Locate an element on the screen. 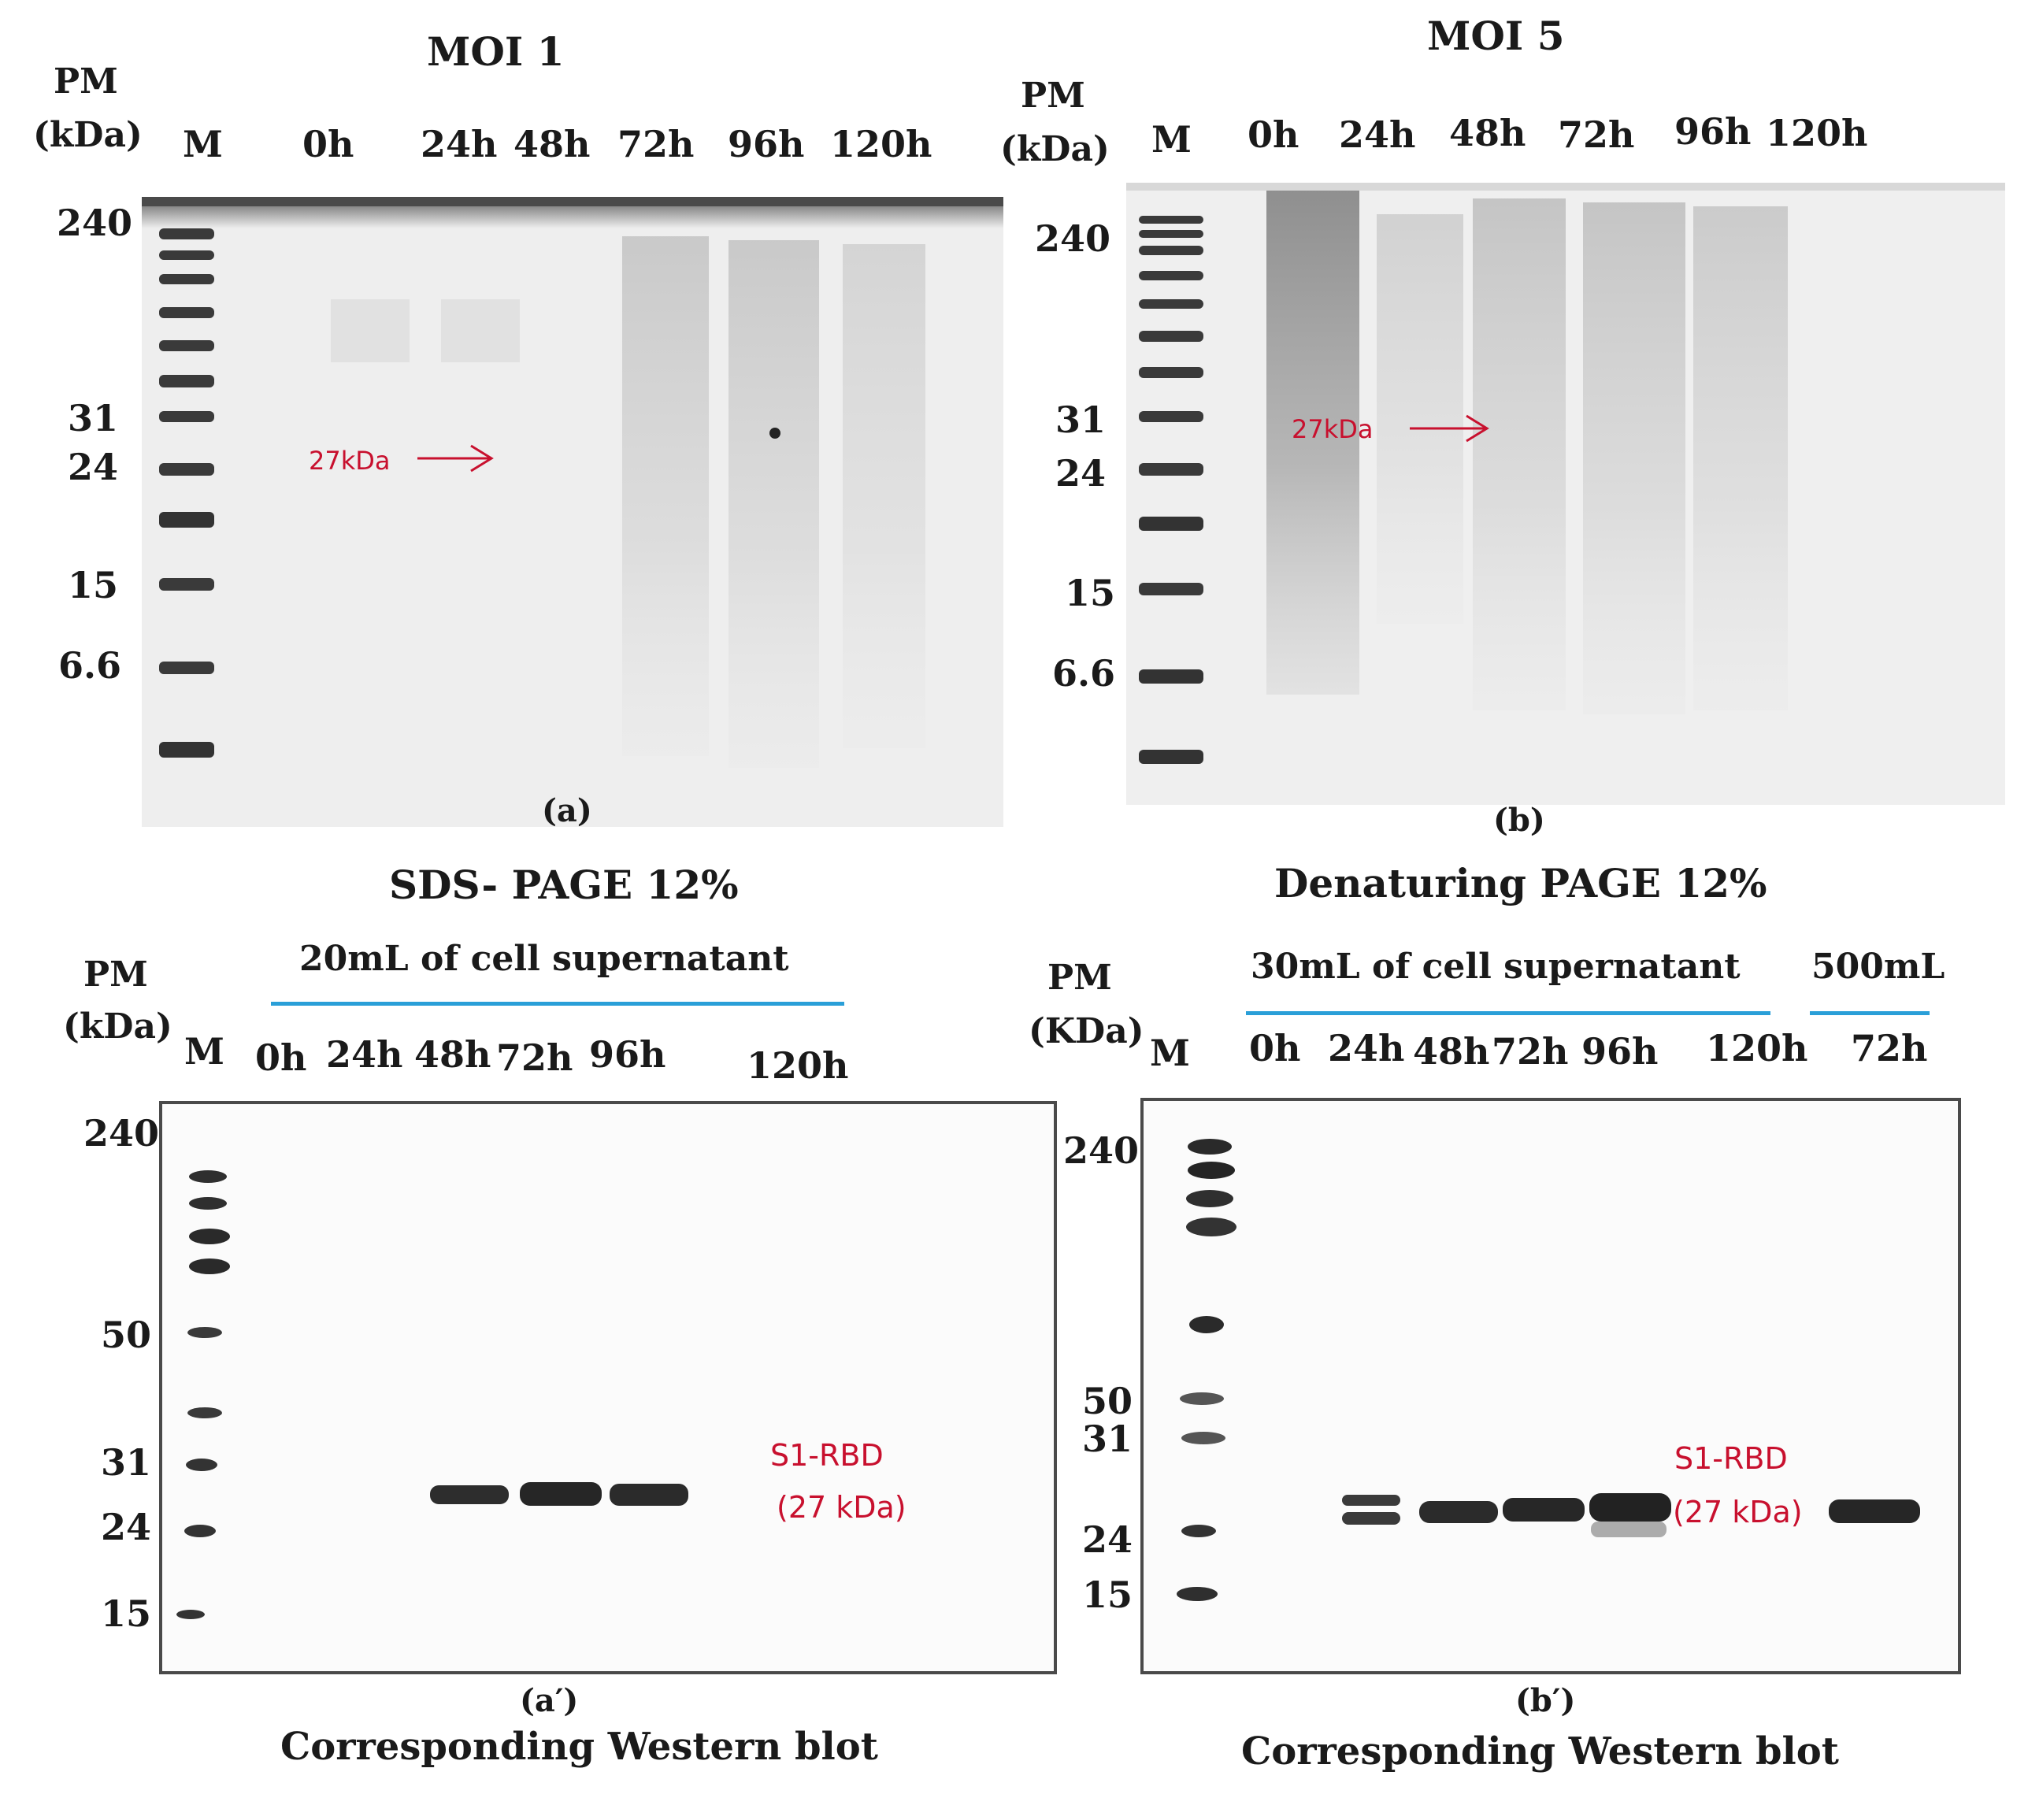 This screenshot has height=1820, width=2028. panel-a-prime-lane-48h: 48h is located at coordinates (452, 1054).